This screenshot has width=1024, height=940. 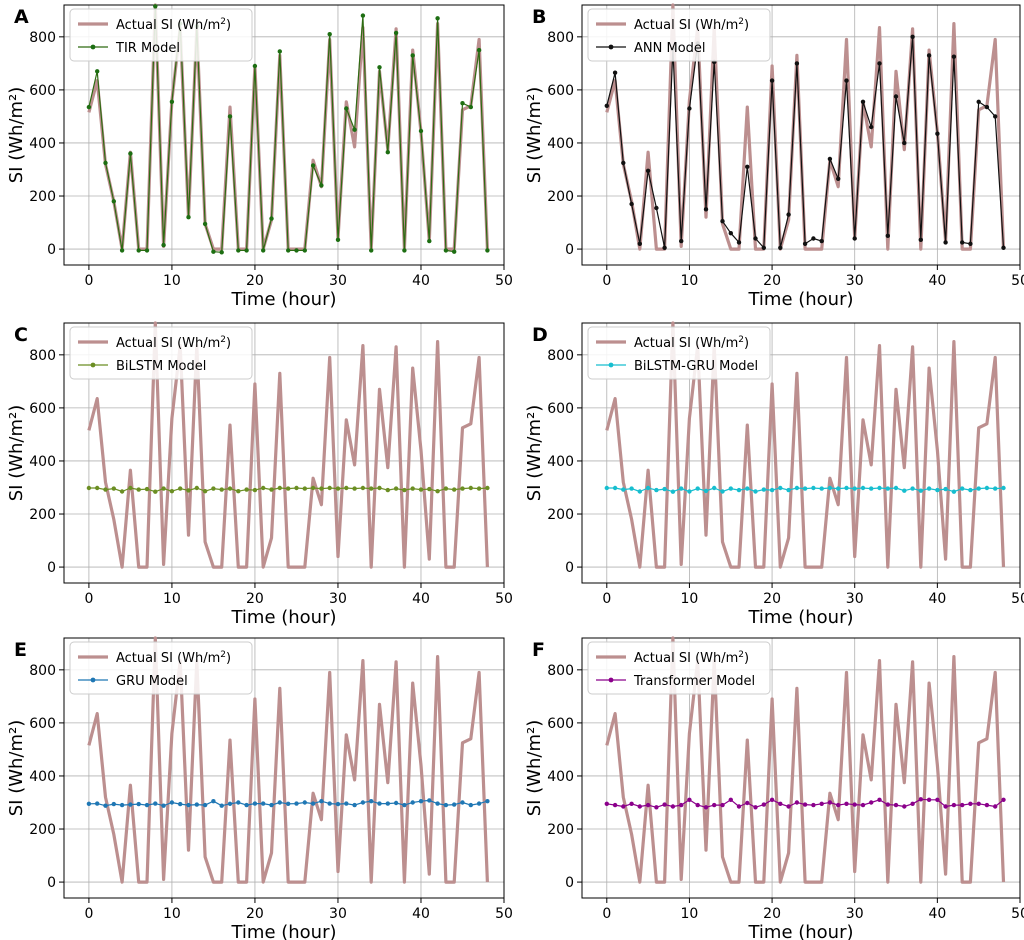 What do you see at coordinates (223, 655) in the screenshot?
I see `legend-label-actual-sup: 2` at bounding box center [223, 655].